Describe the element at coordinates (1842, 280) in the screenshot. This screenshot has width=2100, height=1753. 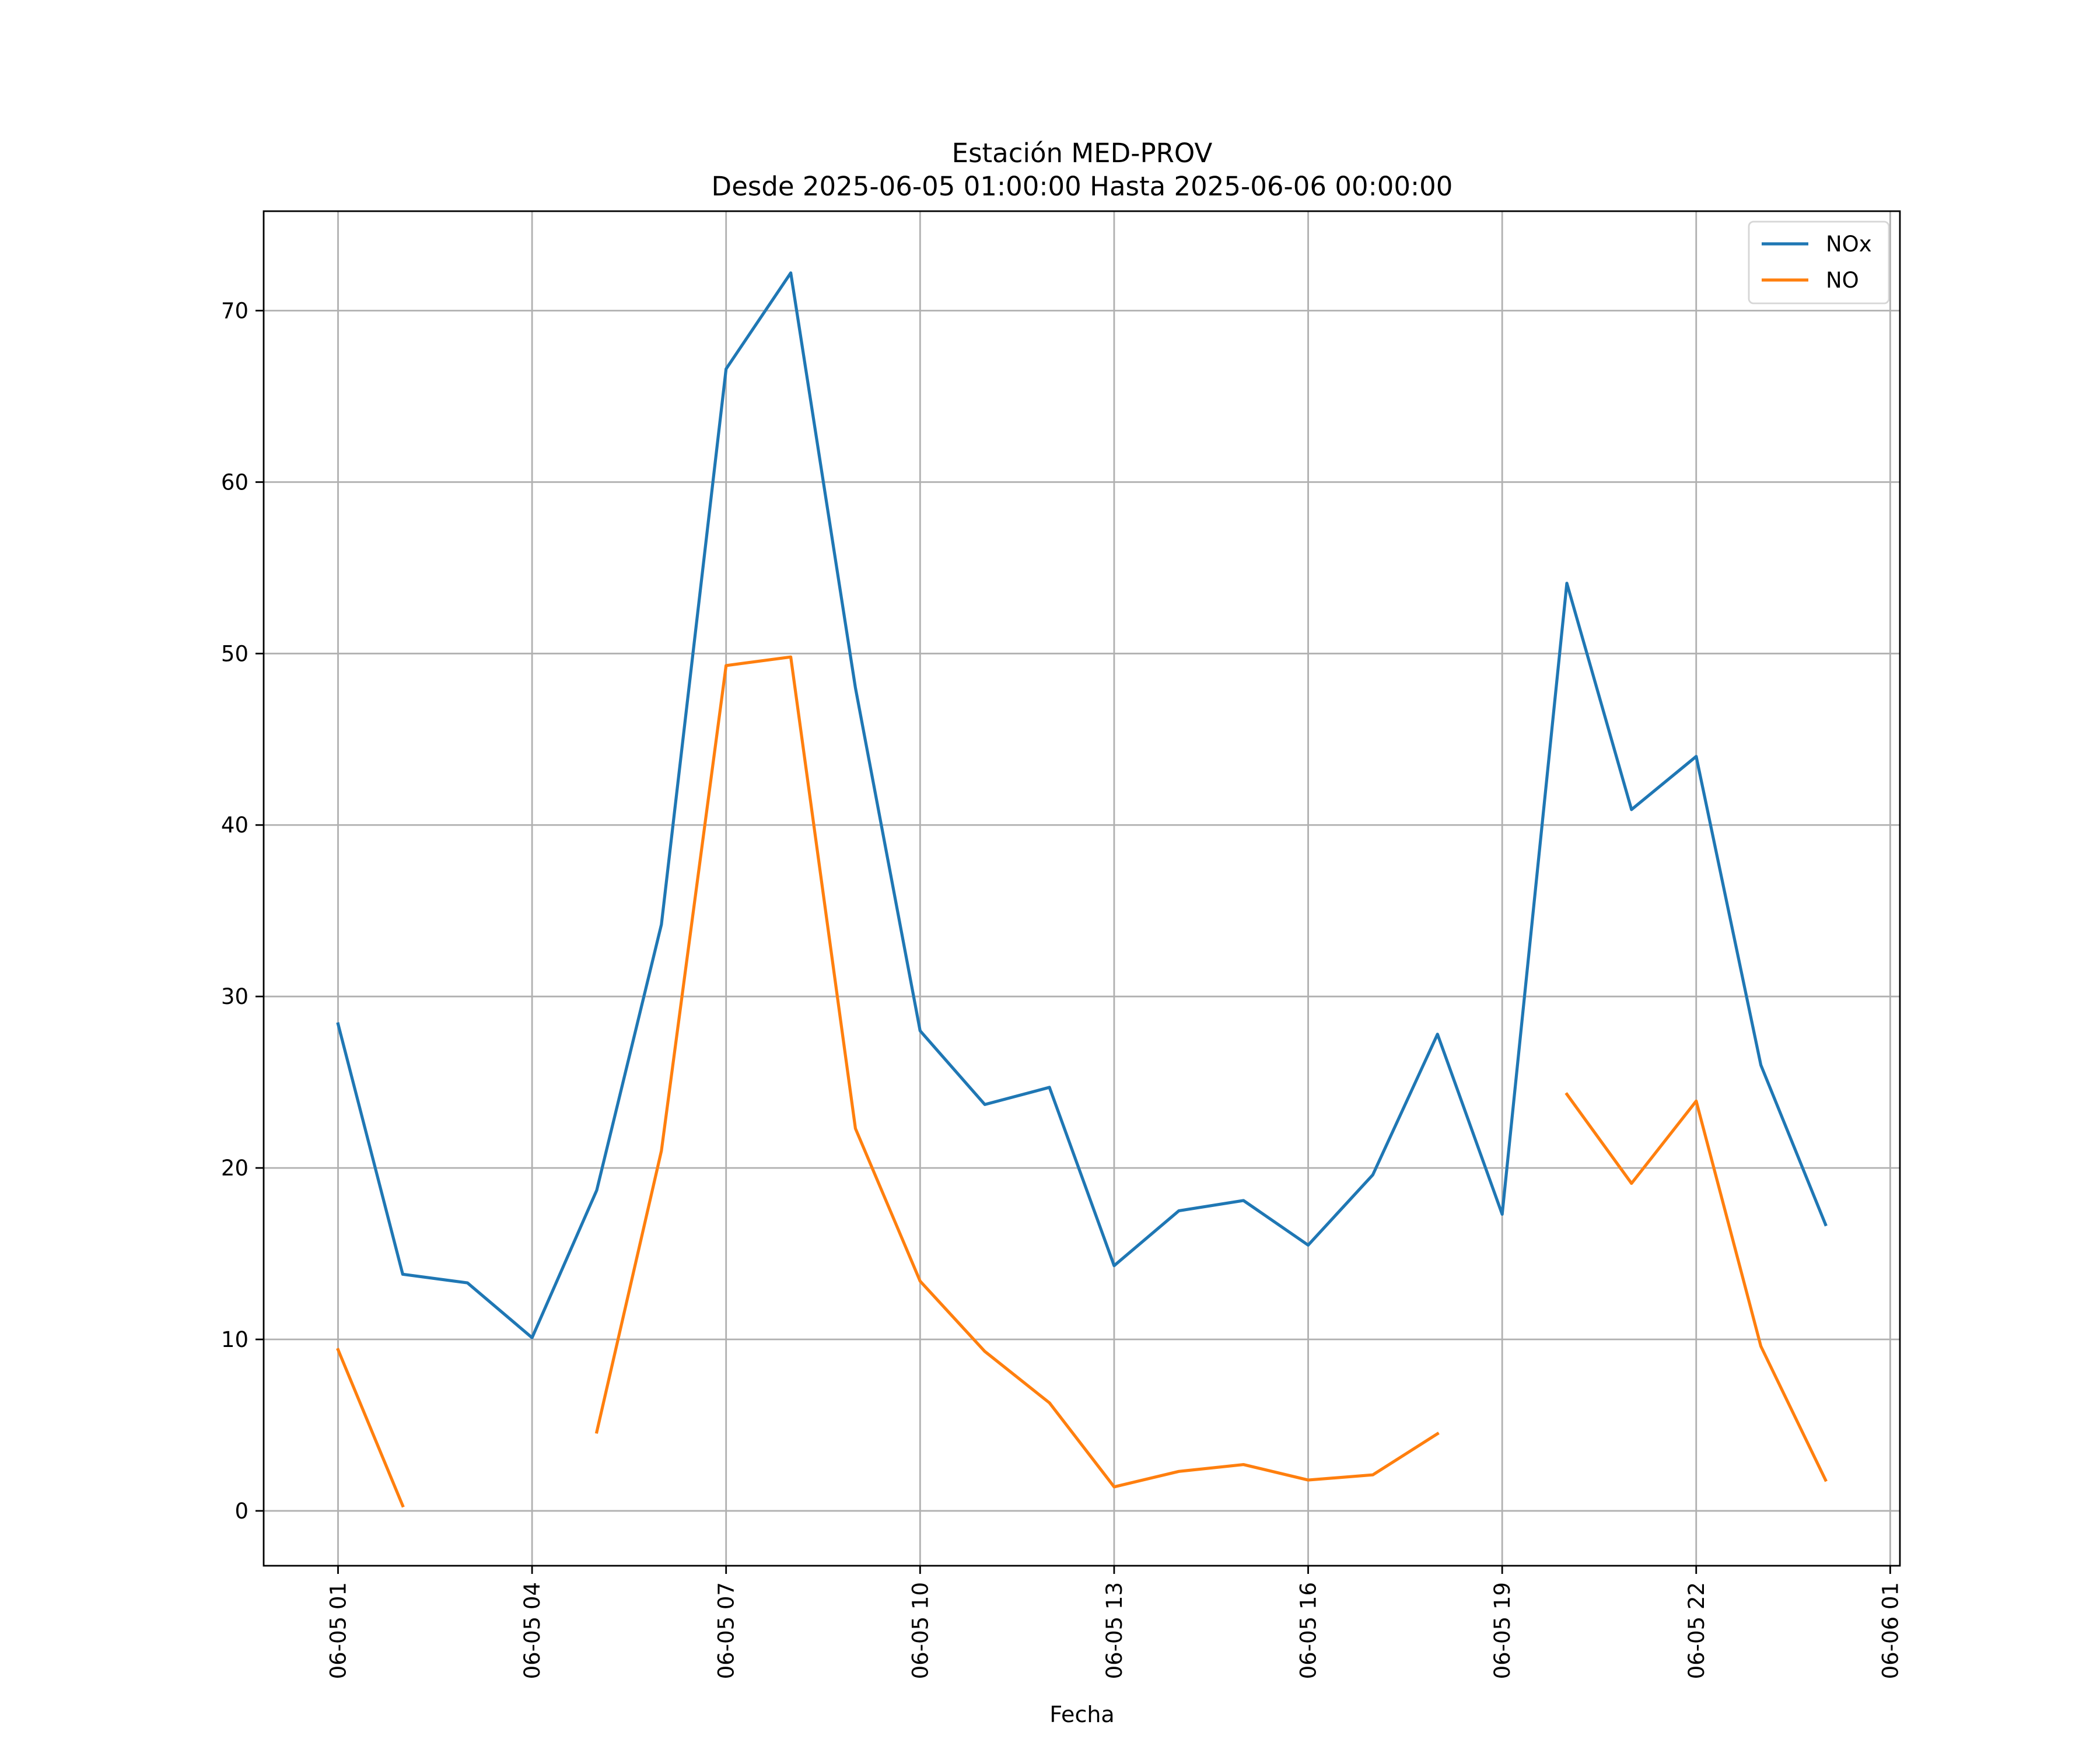
I see `legend-label-no: NO` at that location.